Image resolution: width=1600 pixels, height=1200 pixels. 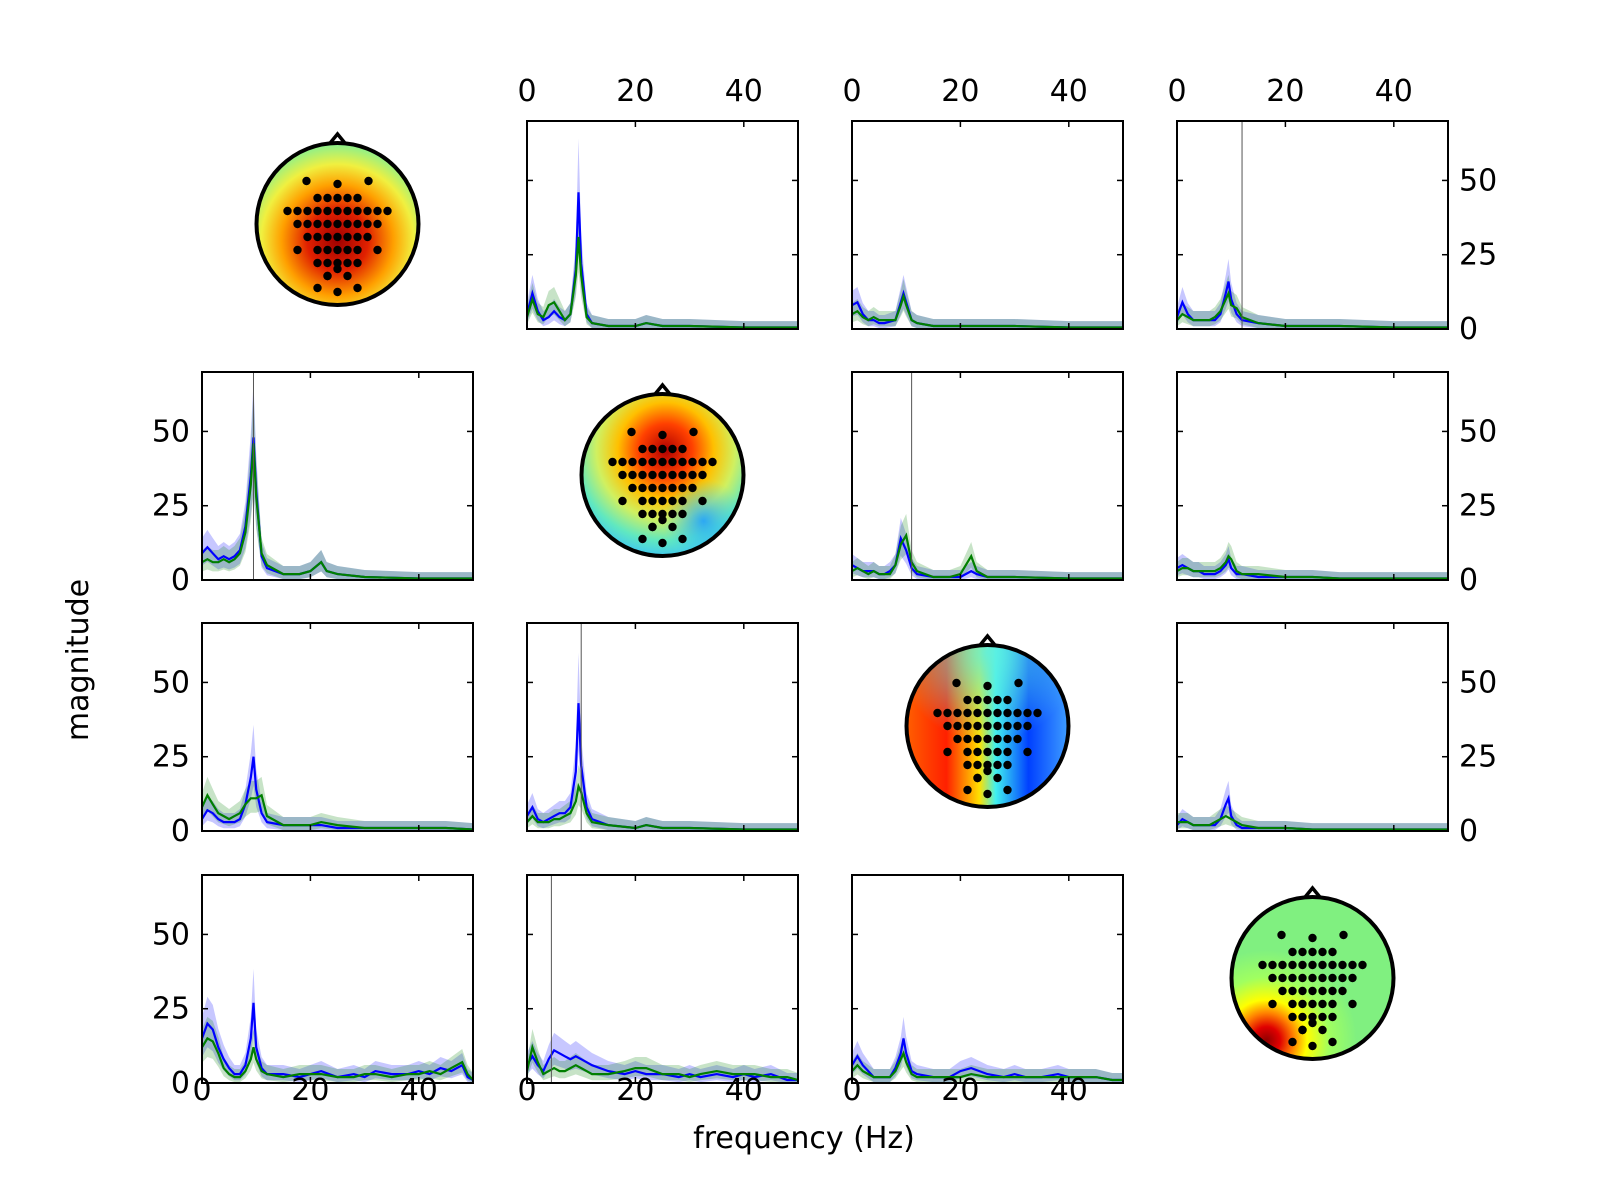 What do you see at coordinates (804, 1138) in the screenshot?
I see `x-axis-label: frequency (Hz)` at bounding box center [804, 1138].